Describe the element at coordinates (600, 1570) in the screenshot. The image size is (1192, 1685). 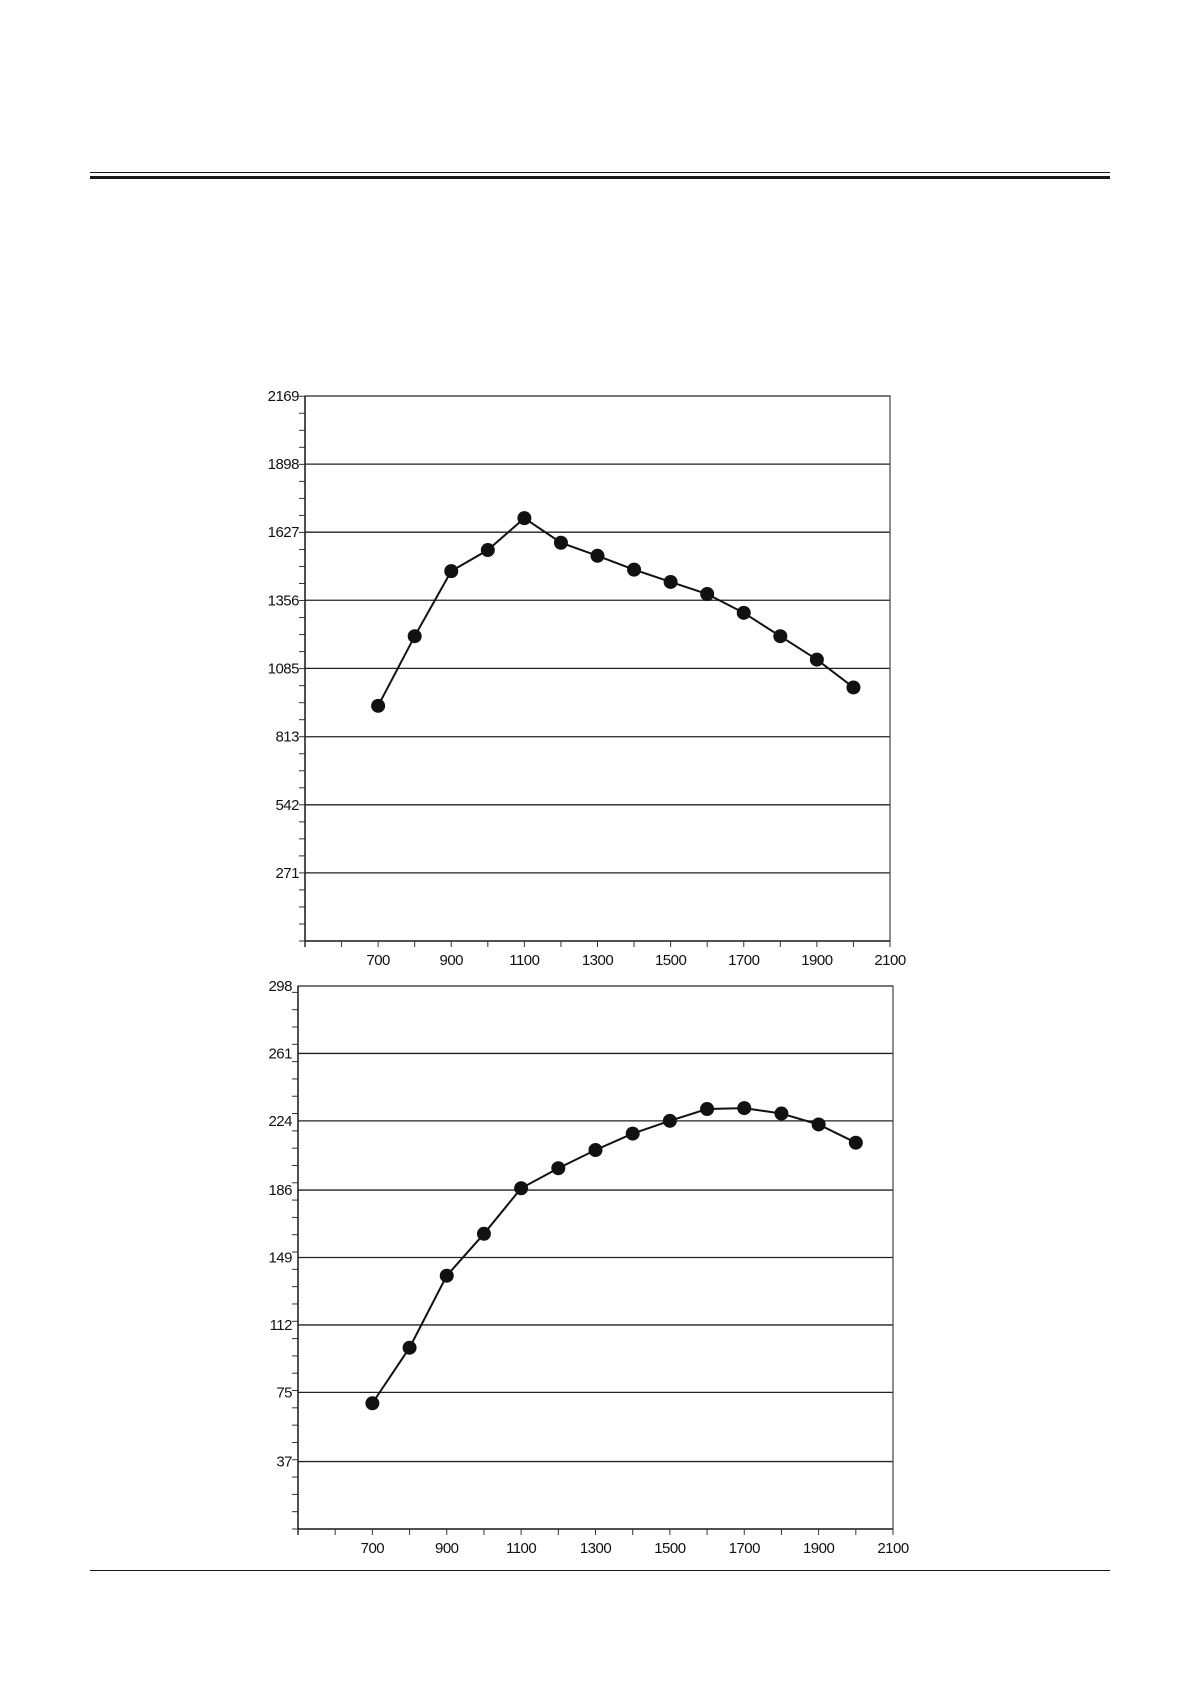
I see `footer-rule` at that location.